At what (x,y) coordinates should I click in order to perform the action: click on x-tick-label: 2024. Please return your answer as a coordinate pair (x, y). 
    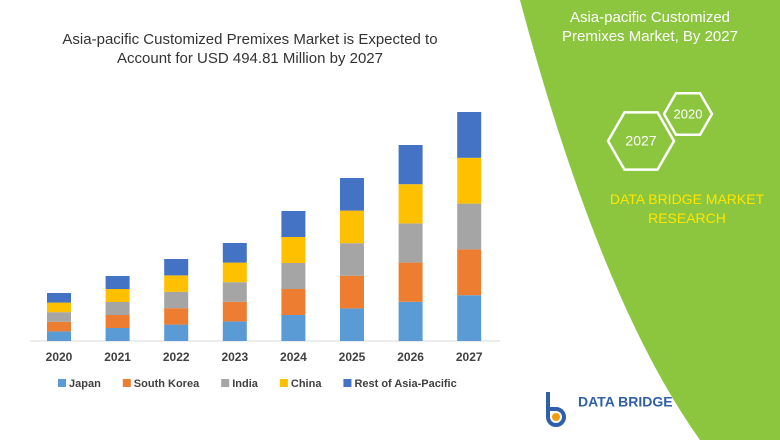
    Looking at the image, I should click on (293, 357).